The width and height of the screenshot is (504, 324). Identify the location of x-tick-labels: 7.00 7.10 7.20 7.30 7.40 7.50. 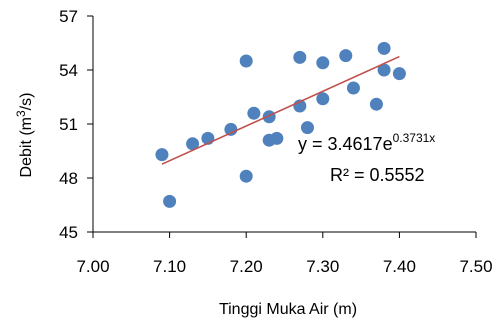
(284, 266).